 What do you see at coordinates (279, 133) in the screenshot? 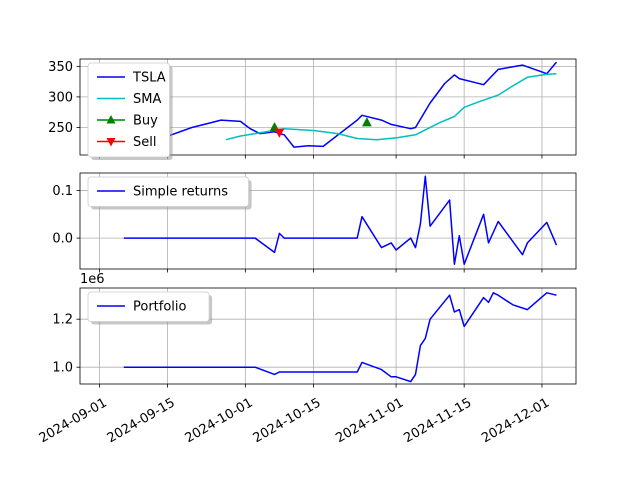
I see `sell-marker` at bounding box center [279, 133].